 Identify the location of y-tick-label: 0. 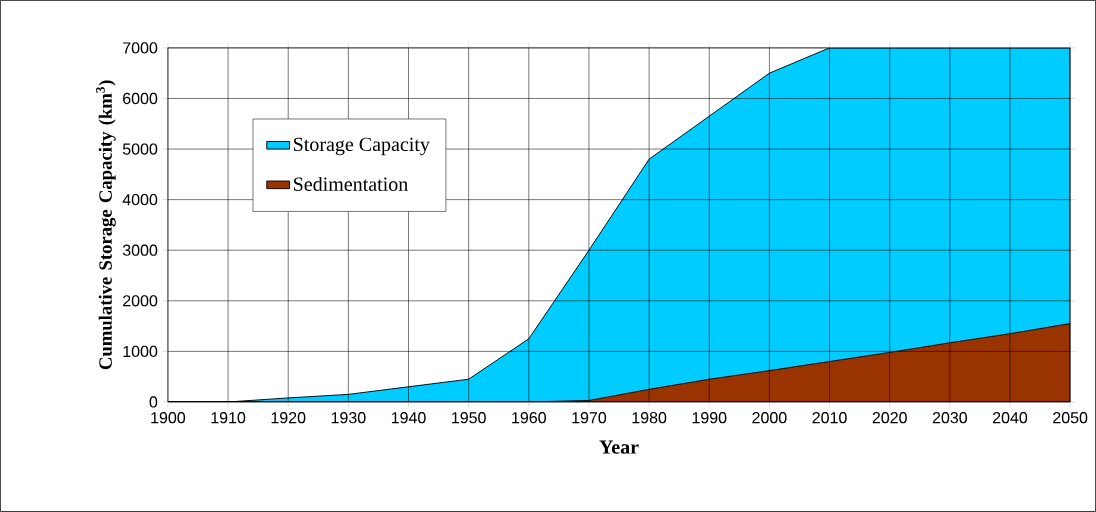
(153, 402).